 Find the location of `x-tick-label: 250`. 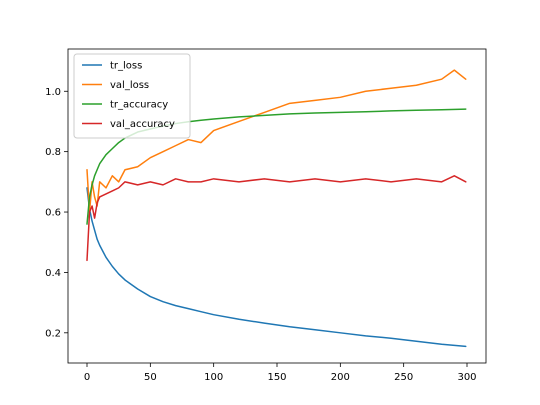

x-tick-label: 250 is located at coordinates (403, 377).